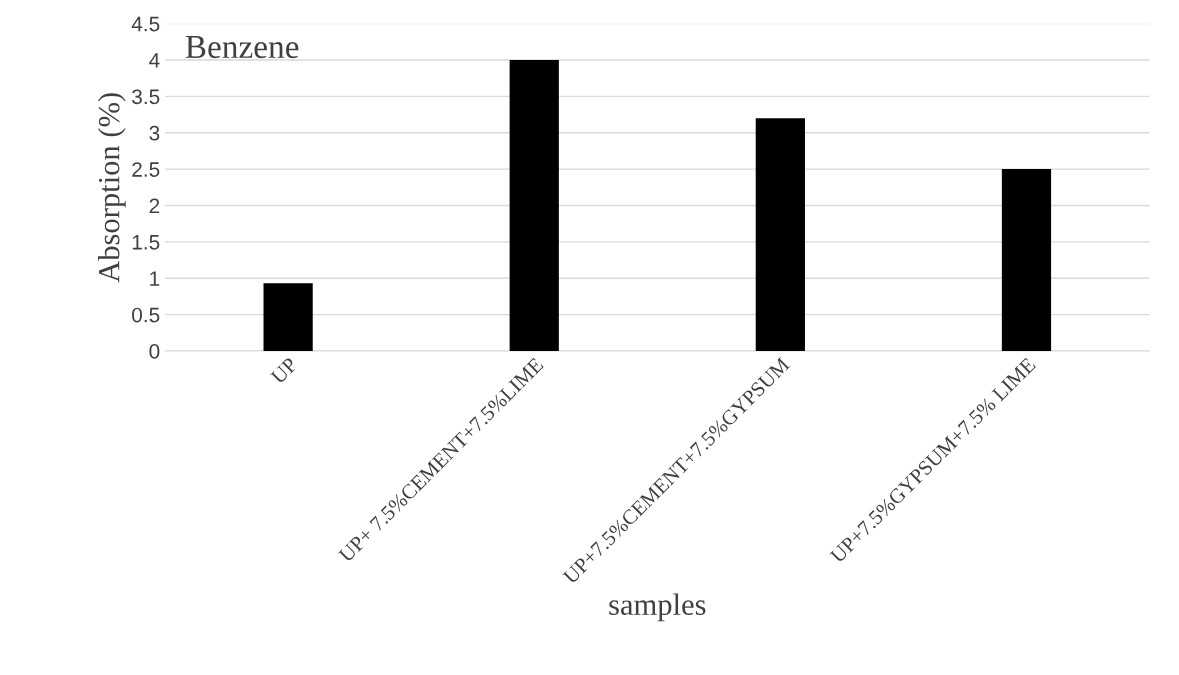  Describe the element at coordinates (111, 188) in the screenshot. I see `y-axis-title: Absorption (%)` at that location.